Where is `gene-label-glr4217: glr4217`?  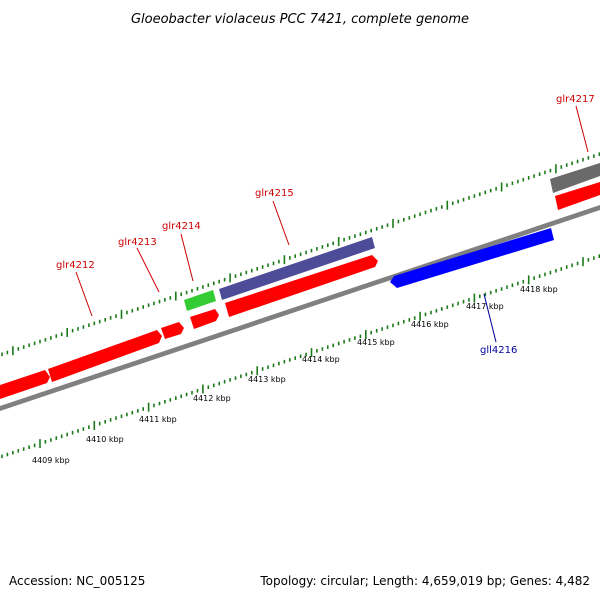
gene-label-glr4217: glr4217 is located at coordinates (575, 99).